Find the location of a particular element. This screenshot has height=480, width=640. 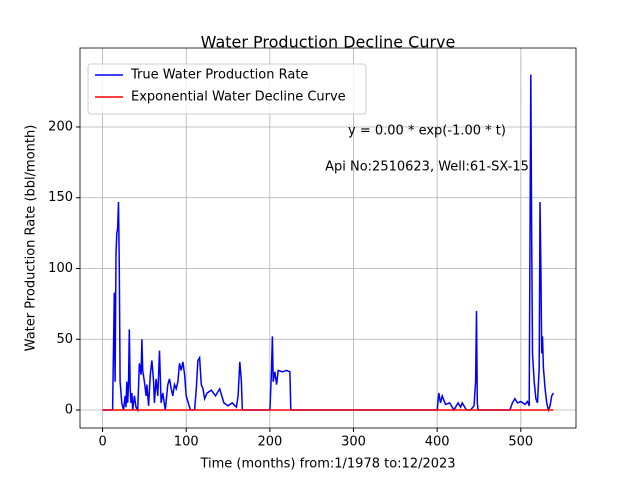

chart-title: Water Production Decline Curve is located at coordinates (328, 42).